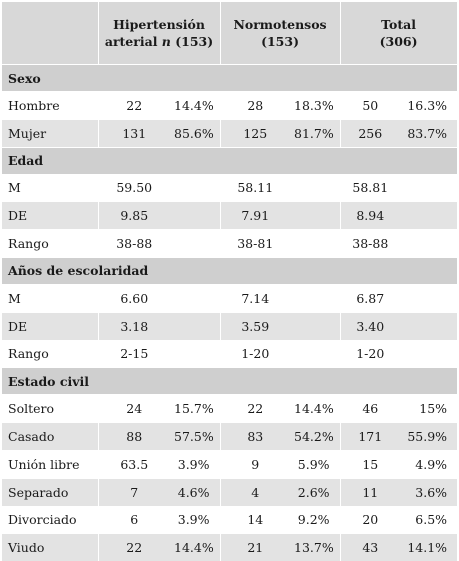 The image size is (459, 561). I want to click on normotensive-count: 4, so click(255, 492).